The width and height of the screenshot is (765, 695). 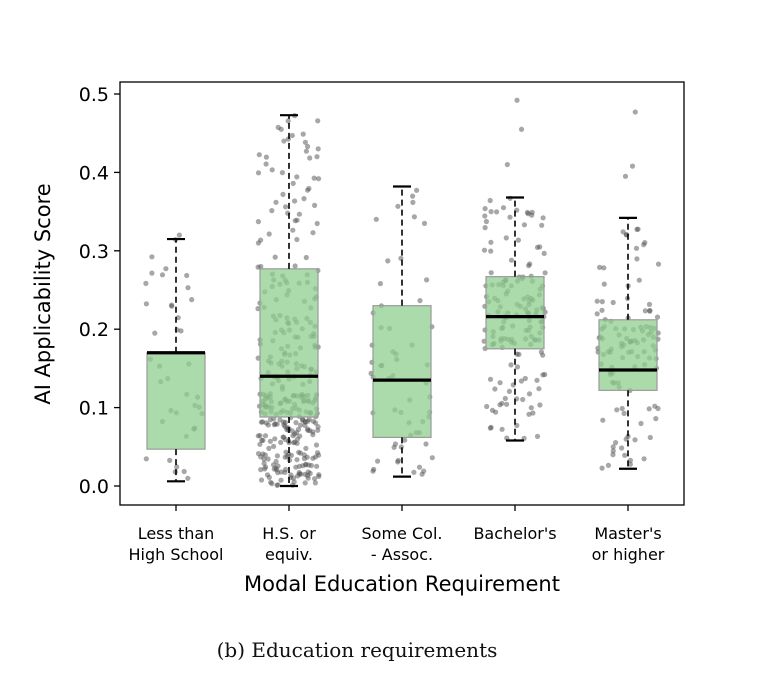 I want to click on y-tick-label: 0.4, so click(x=94, y=173).